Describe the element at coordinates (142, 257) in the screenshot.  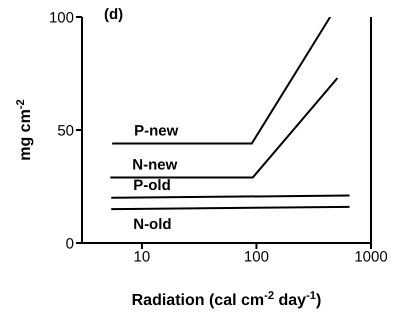
I see `x-tick-label: 10` at that location.